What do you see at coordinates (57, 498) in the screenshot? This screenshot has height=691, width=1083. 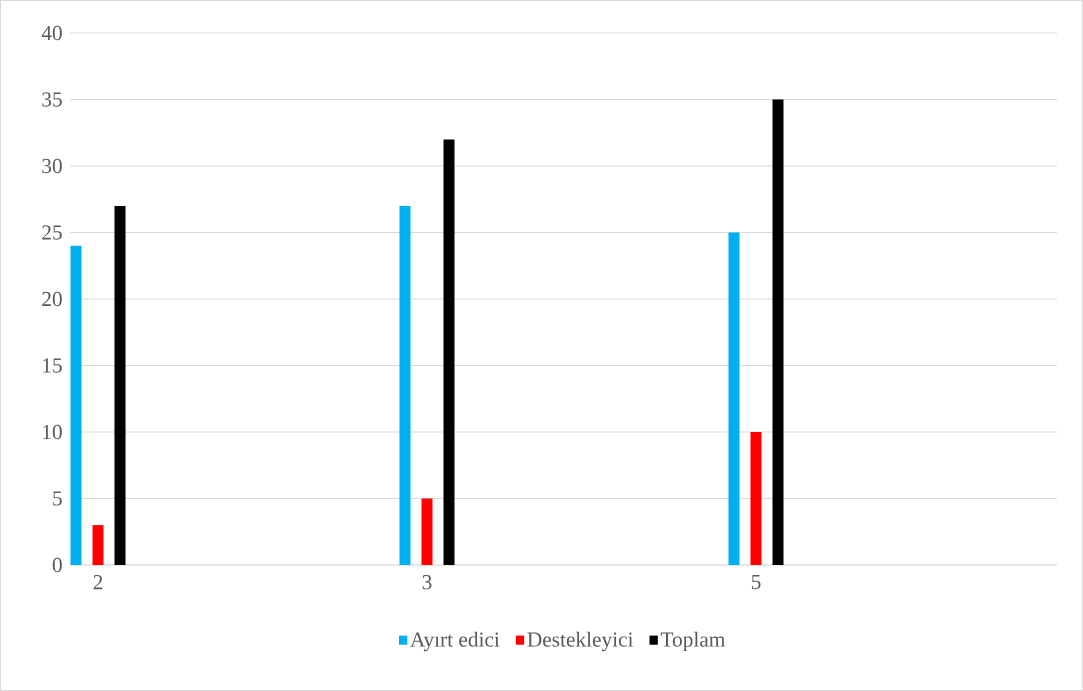 I see `y-tick-label: 5` at bounding box center [57, 498].